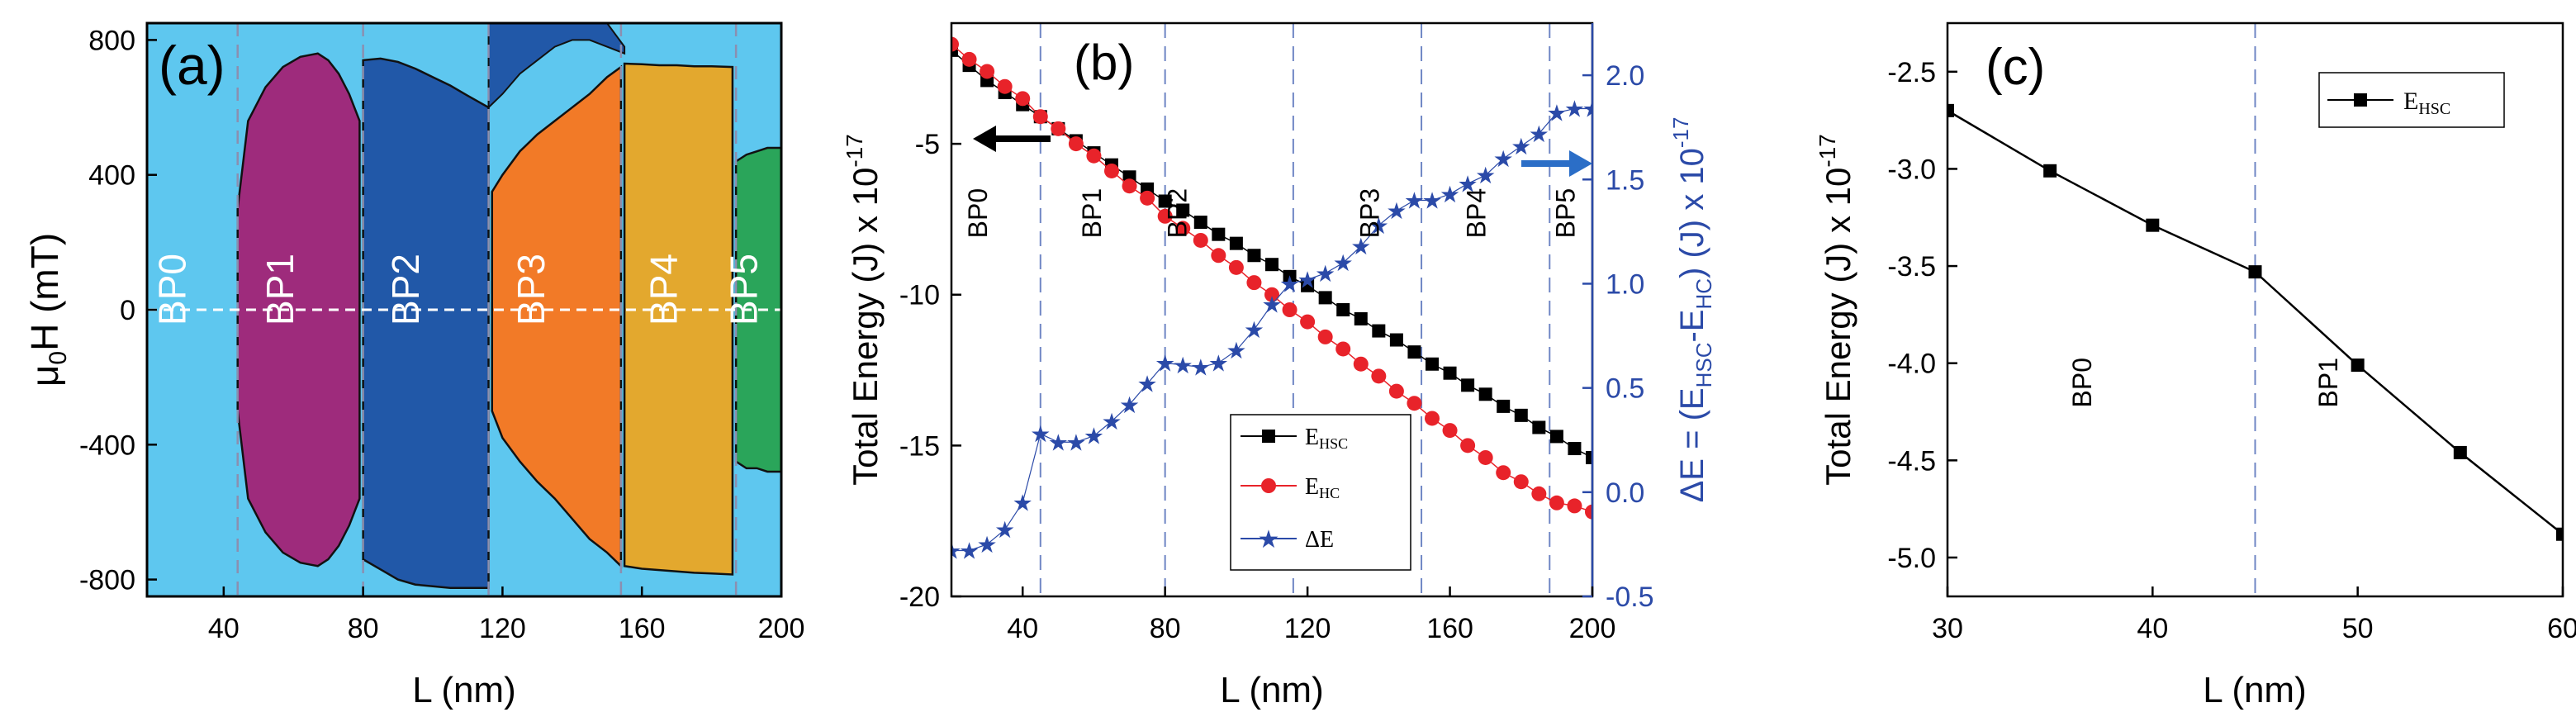 The height and width of the screenshot is (717, 2576). What do you see at coordinates (531, 289) in the screenshot?
I see `region-label: BP3` at bounding box center [531, 289].